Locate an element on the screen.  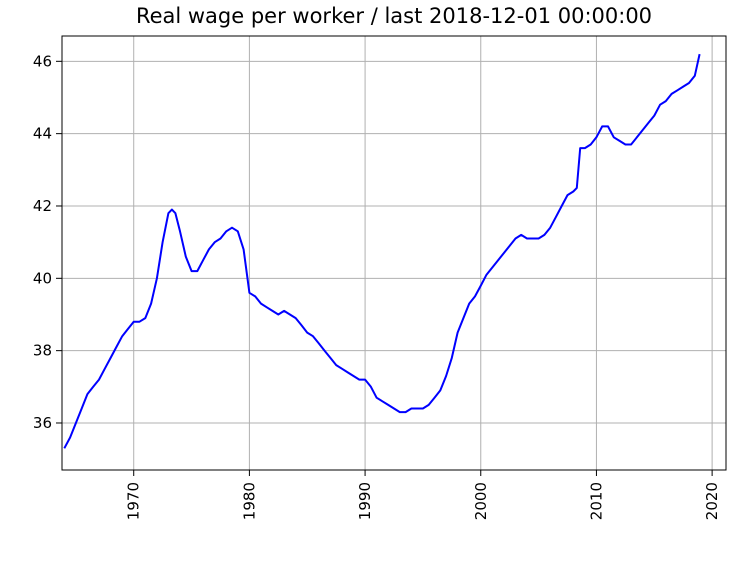
y-tick-label: 42 is located at coordinates (42, 206).